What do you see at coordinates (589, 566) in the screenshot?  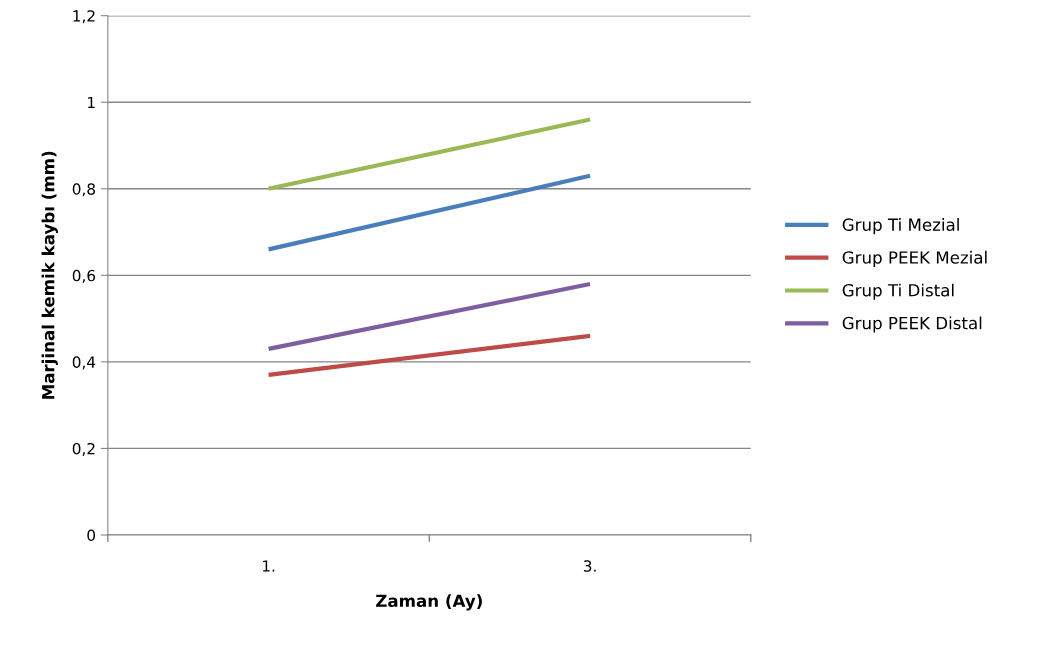 I see `x-tick-label: 3.` at bounding box center [589, 566].